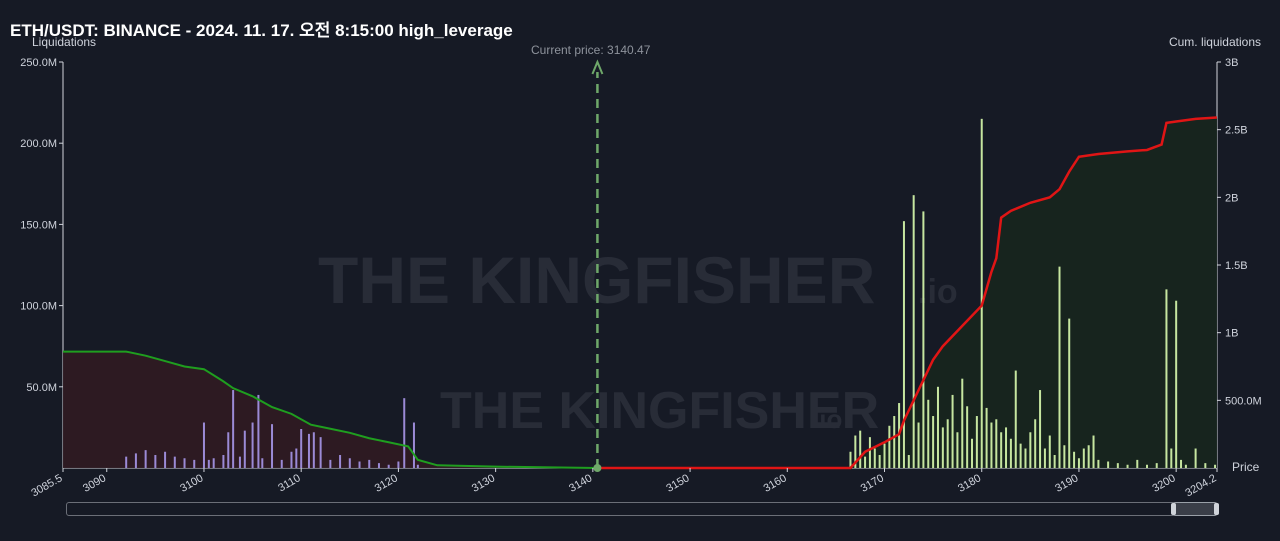  I want to click on scroll-handle-left, so click(1173, 509).